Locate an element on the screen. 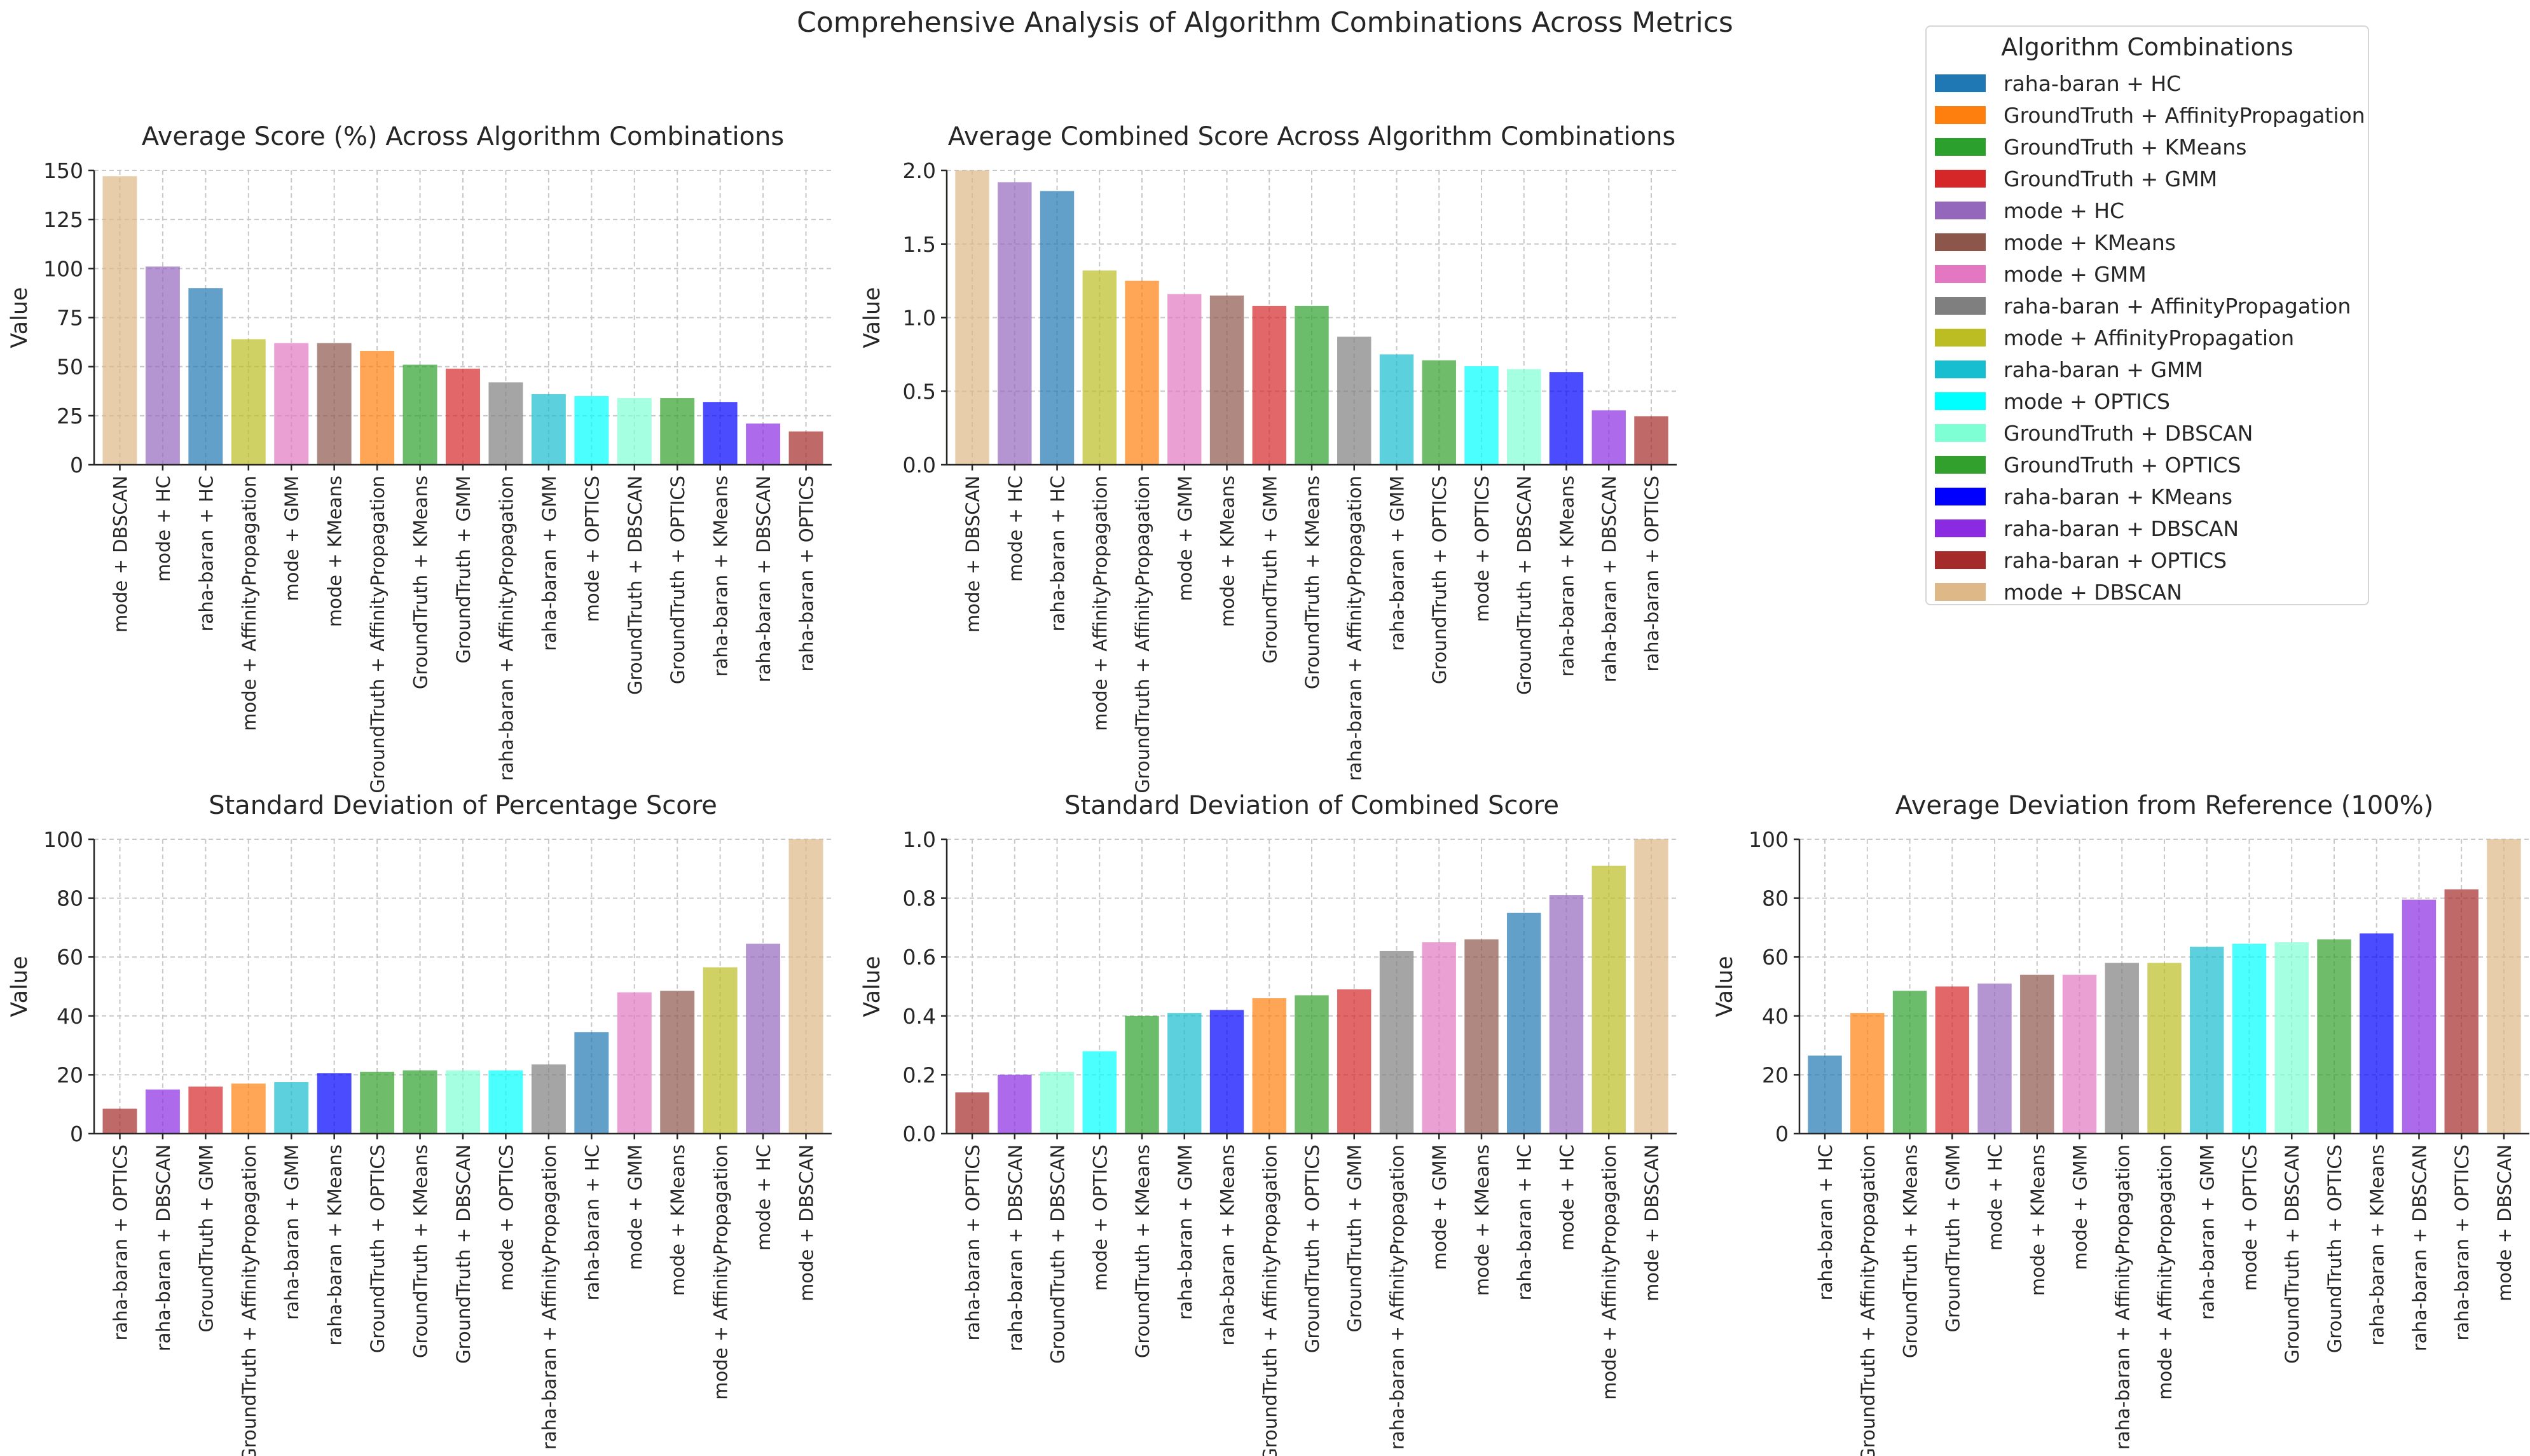 The image size is (2530, 1456). y-tick-label: 0.2 is located at coordinates (920, 1074).